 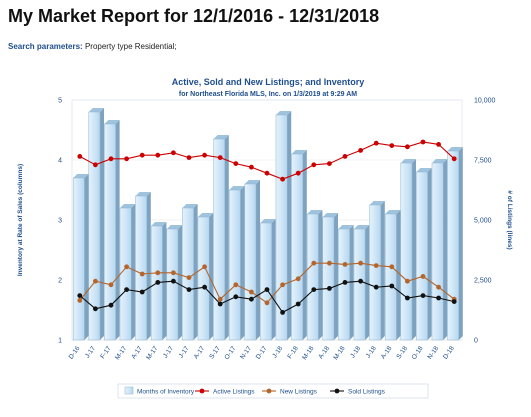 I want to click on legend-marker, so click(x=269, y=391).